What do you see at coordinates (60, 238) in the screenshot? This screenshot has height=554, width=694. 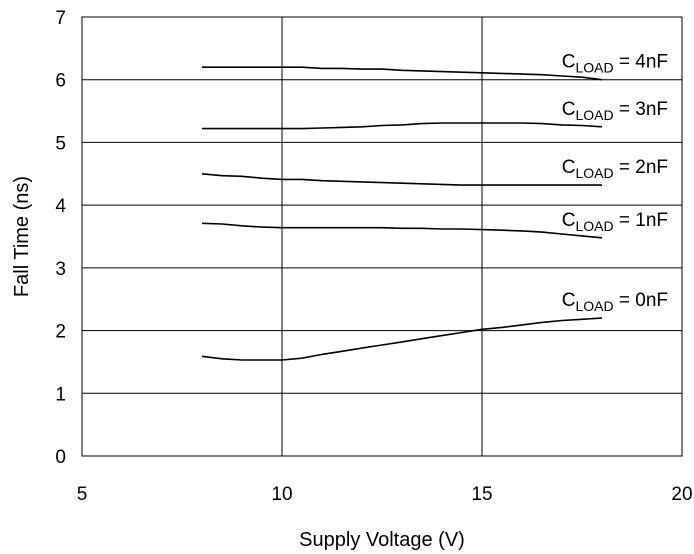 I see `y-tick-labels: 0 1 2 3 4 5 6 7` at bounding box center [60, 238].